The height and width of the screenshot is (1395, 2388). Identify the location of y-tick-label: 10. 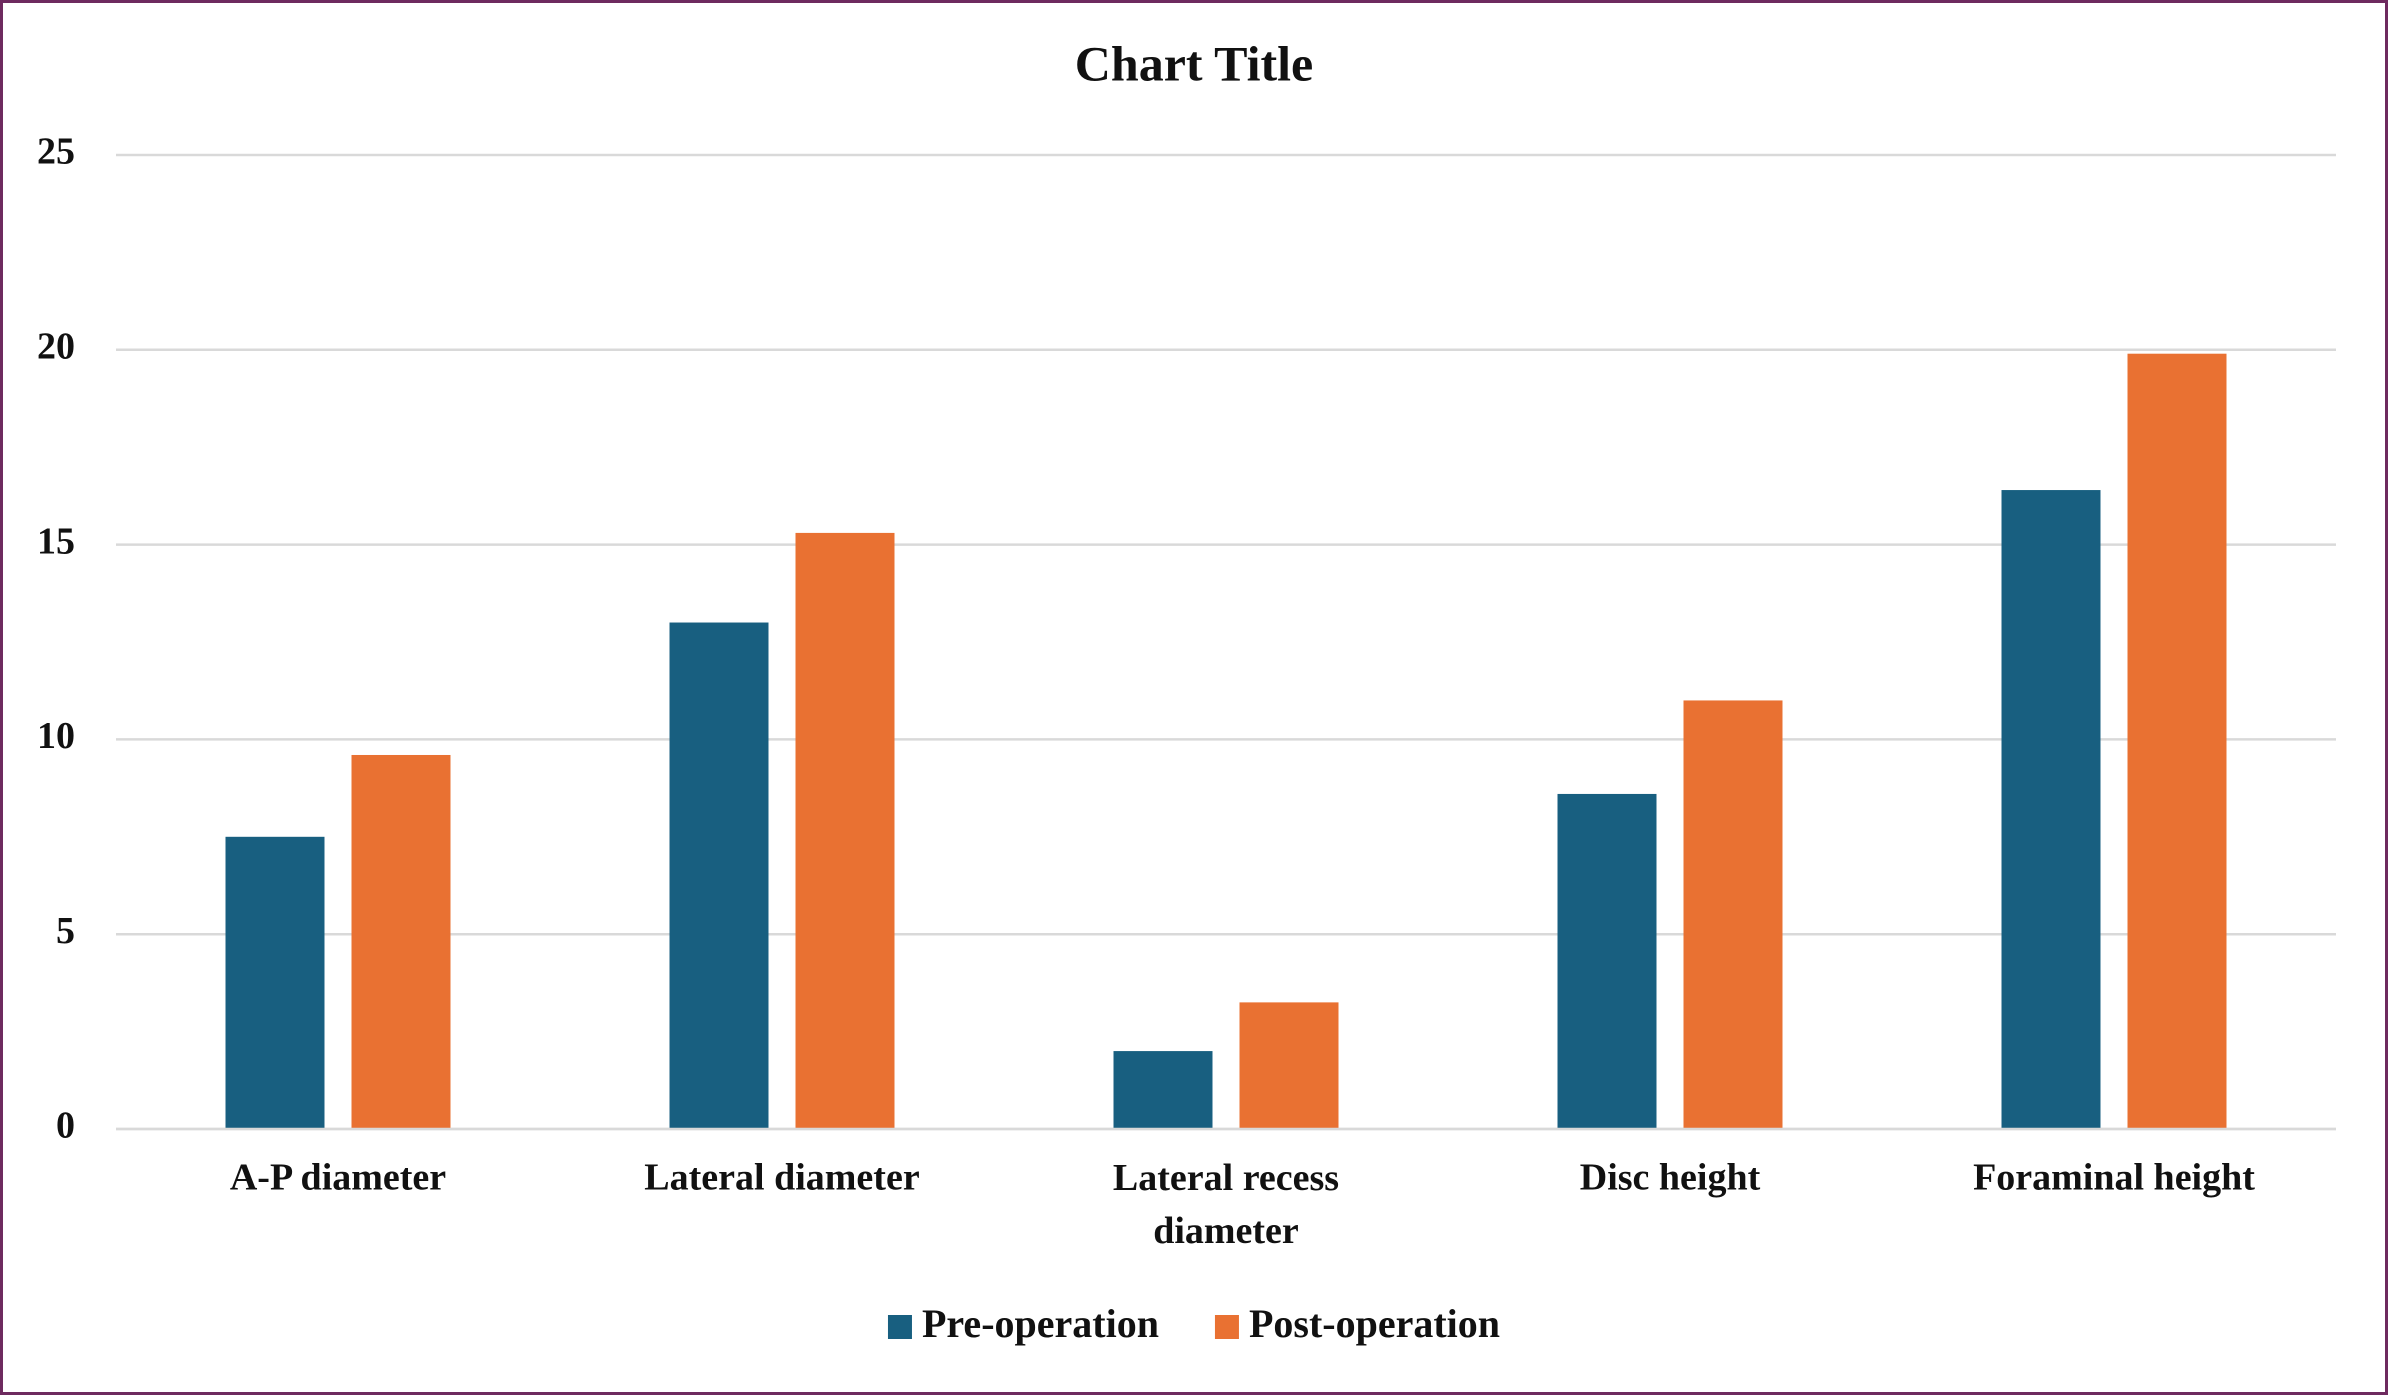
(56, 736).